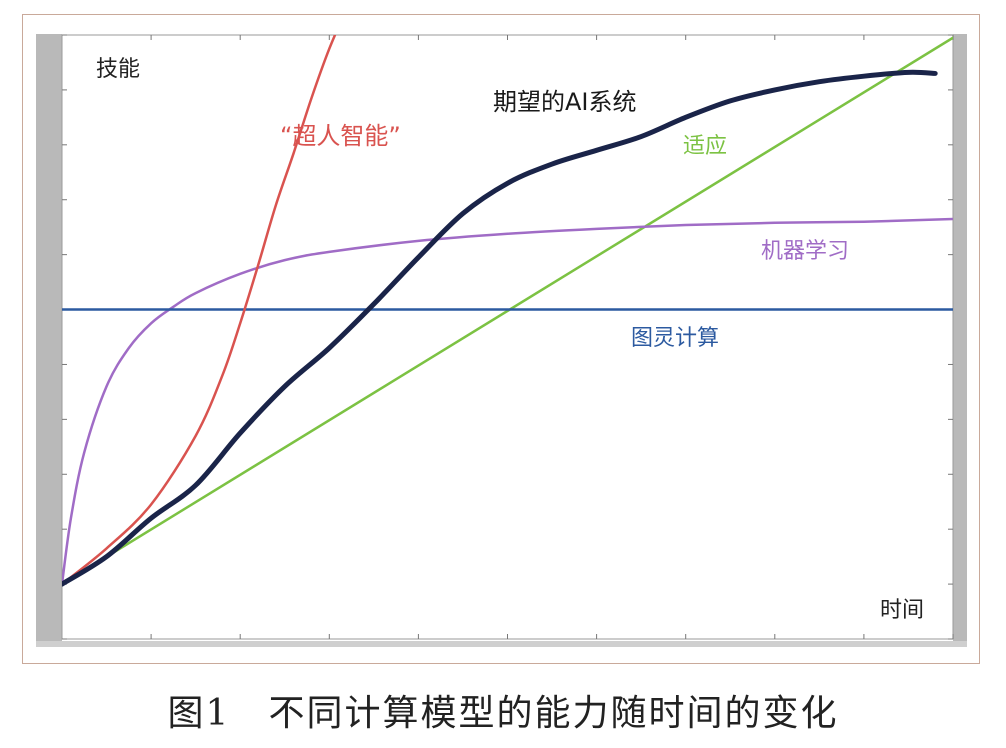 The width and height of the screenshot is (1006, 748). What do you see at coordinates (118, 69) in the screenshot?
I see `y-axis-label: 技能` at bounding box center [118, 69].